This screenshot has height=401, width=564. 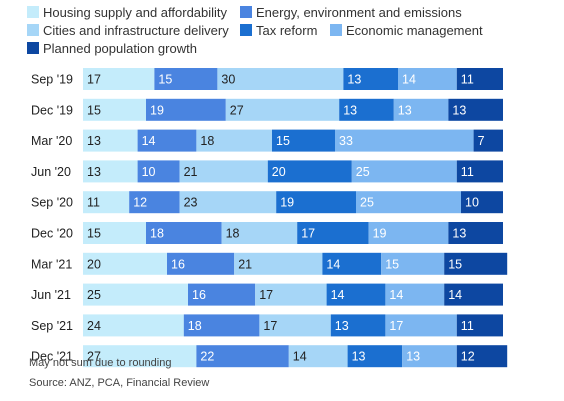 What do you see at coordinates (51, 172) in the screenshot?
I see `category-label: Jun '20` at bounding box center [51, 172].